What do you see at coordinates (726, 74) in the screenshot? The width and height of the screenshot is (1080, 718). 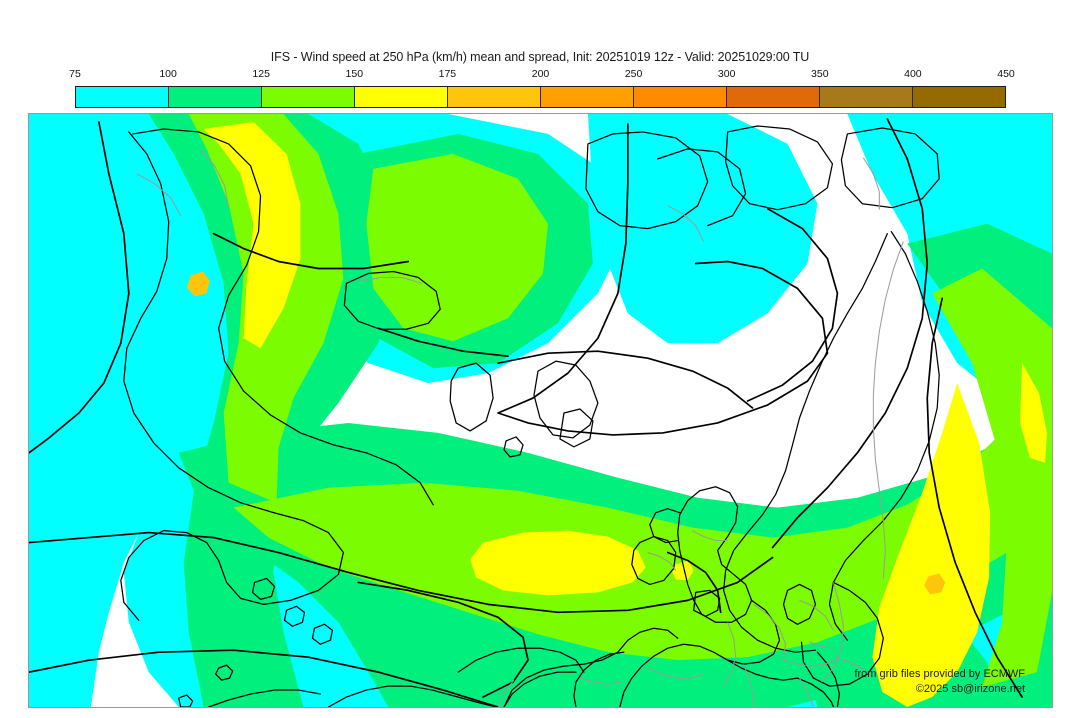 I see `colorbar-tick: 300` at bounding box center [726, 74].